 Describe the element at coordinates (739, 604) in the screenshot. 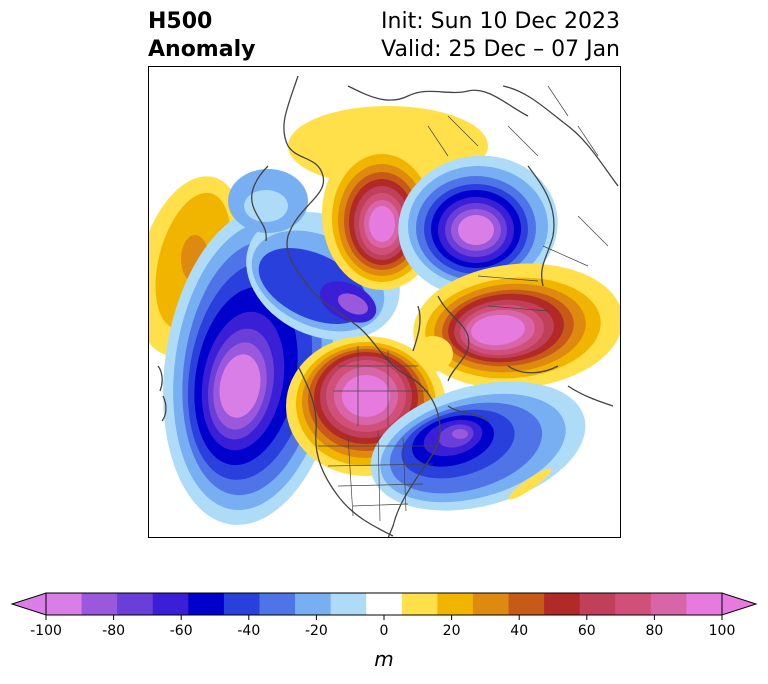

I see `colorbar-extend-max` at that location.